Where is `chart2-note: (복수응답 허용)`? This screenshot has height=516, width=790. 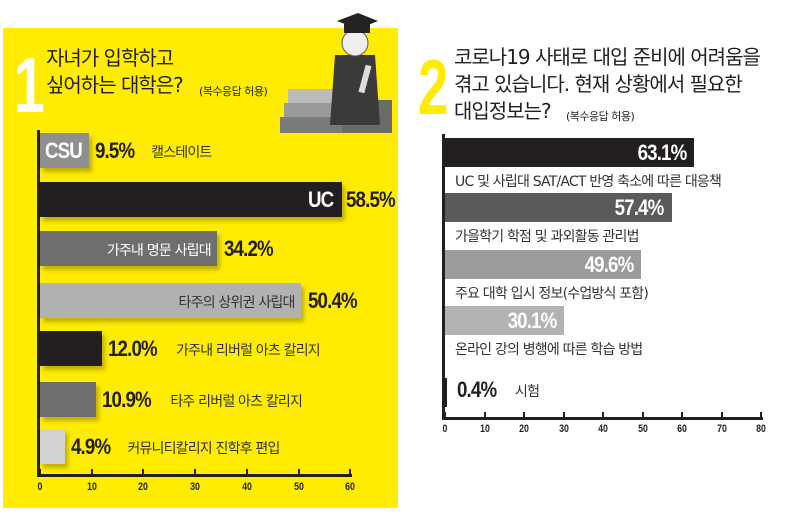 chart2-note: (복수응답 허용) is located at coordinates (600, 116).